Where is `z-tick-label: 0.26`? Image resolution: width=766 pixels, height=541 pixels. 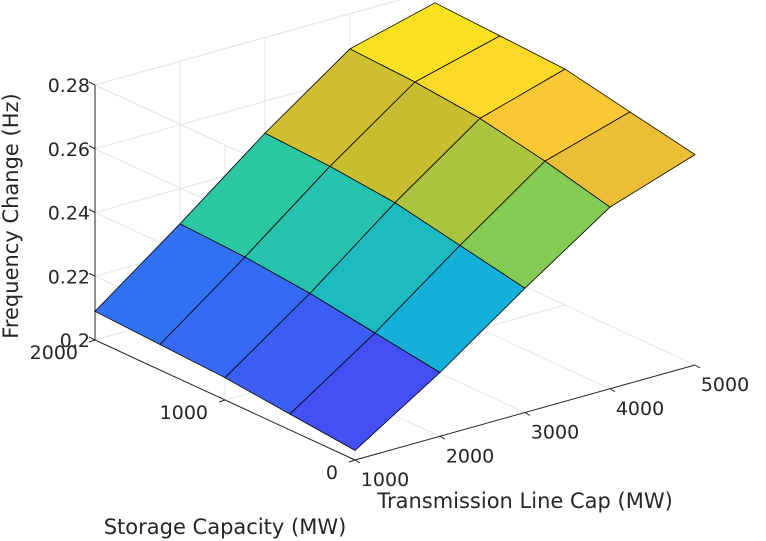 z-tick-label: 0.26 is located at coordinates (69, 150).